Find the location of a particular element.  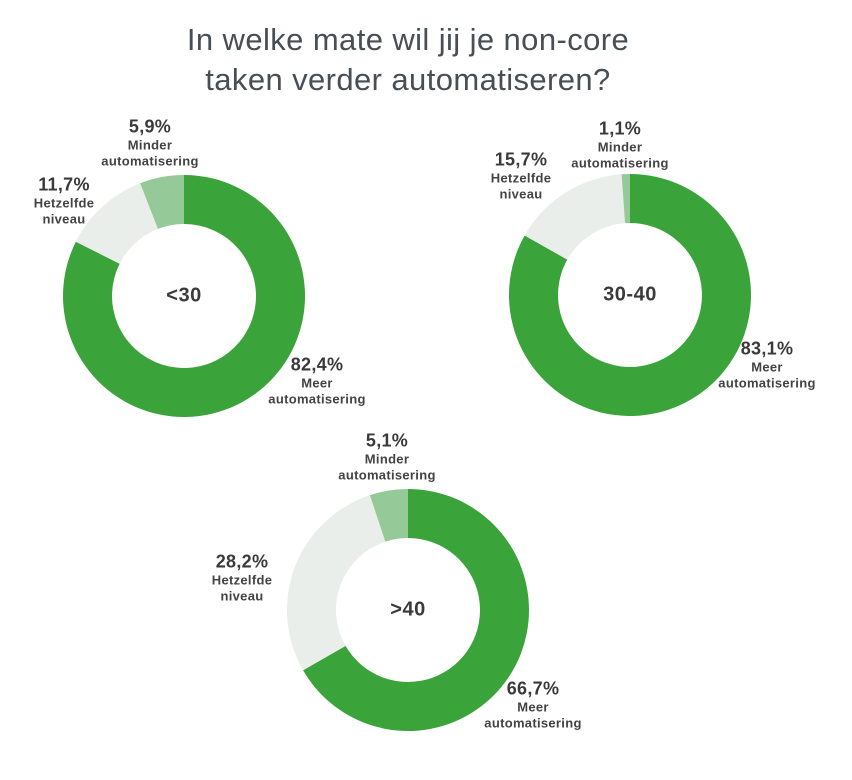

donut-center-label: >40 is located at coordinates (408, 609).